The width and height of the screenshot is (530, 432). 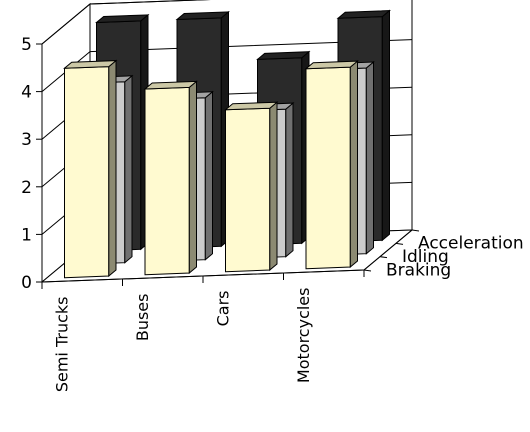 I want to click on category-label: Buses, so click(x=142, y=318).